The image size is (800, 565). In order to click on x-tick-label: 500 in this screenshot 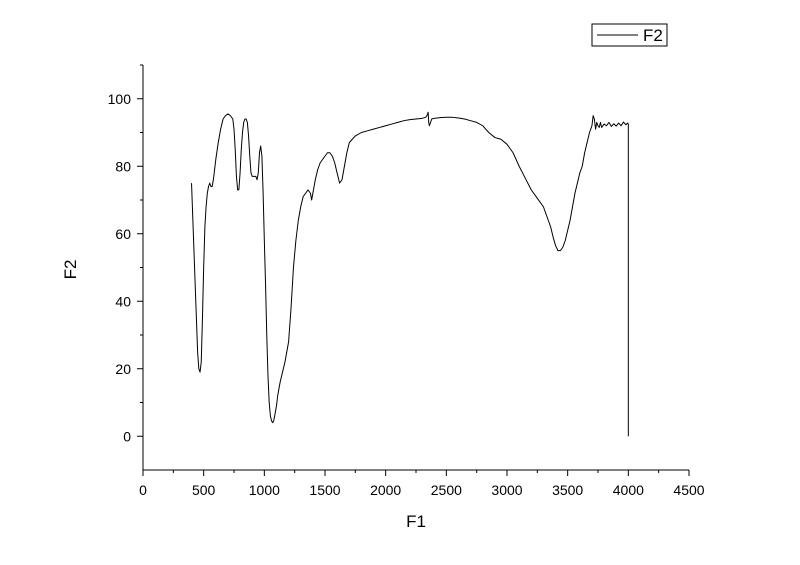, I will do `click(204, 490)`.